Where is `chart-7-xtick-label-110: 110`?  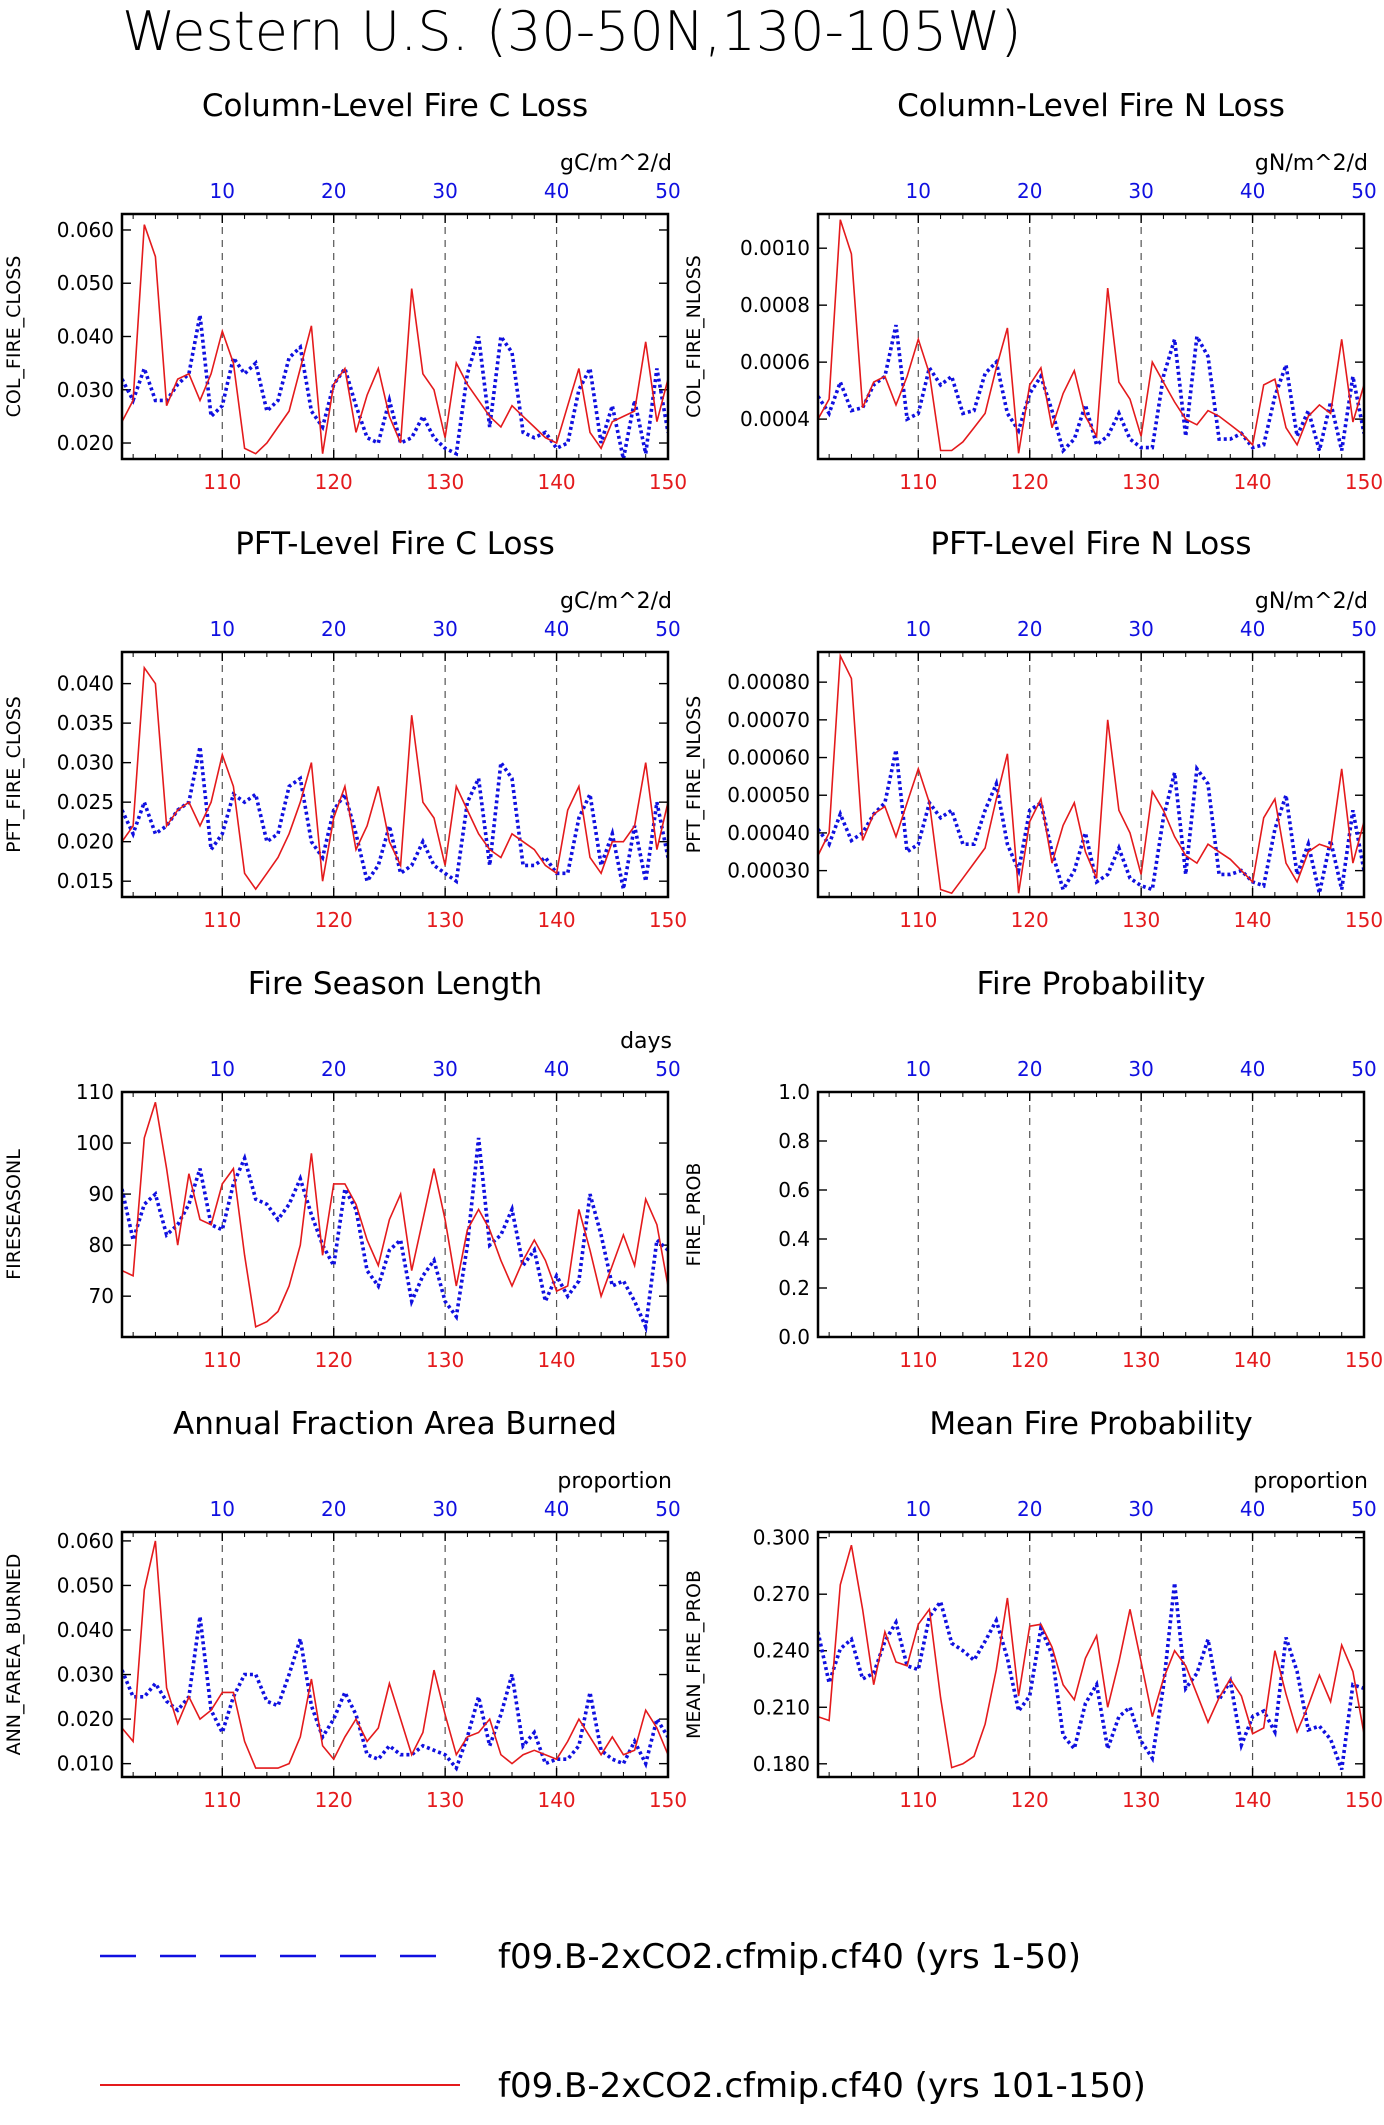 chart-7-xtick-label-110: 110 is located at coordinates (222, 1800).